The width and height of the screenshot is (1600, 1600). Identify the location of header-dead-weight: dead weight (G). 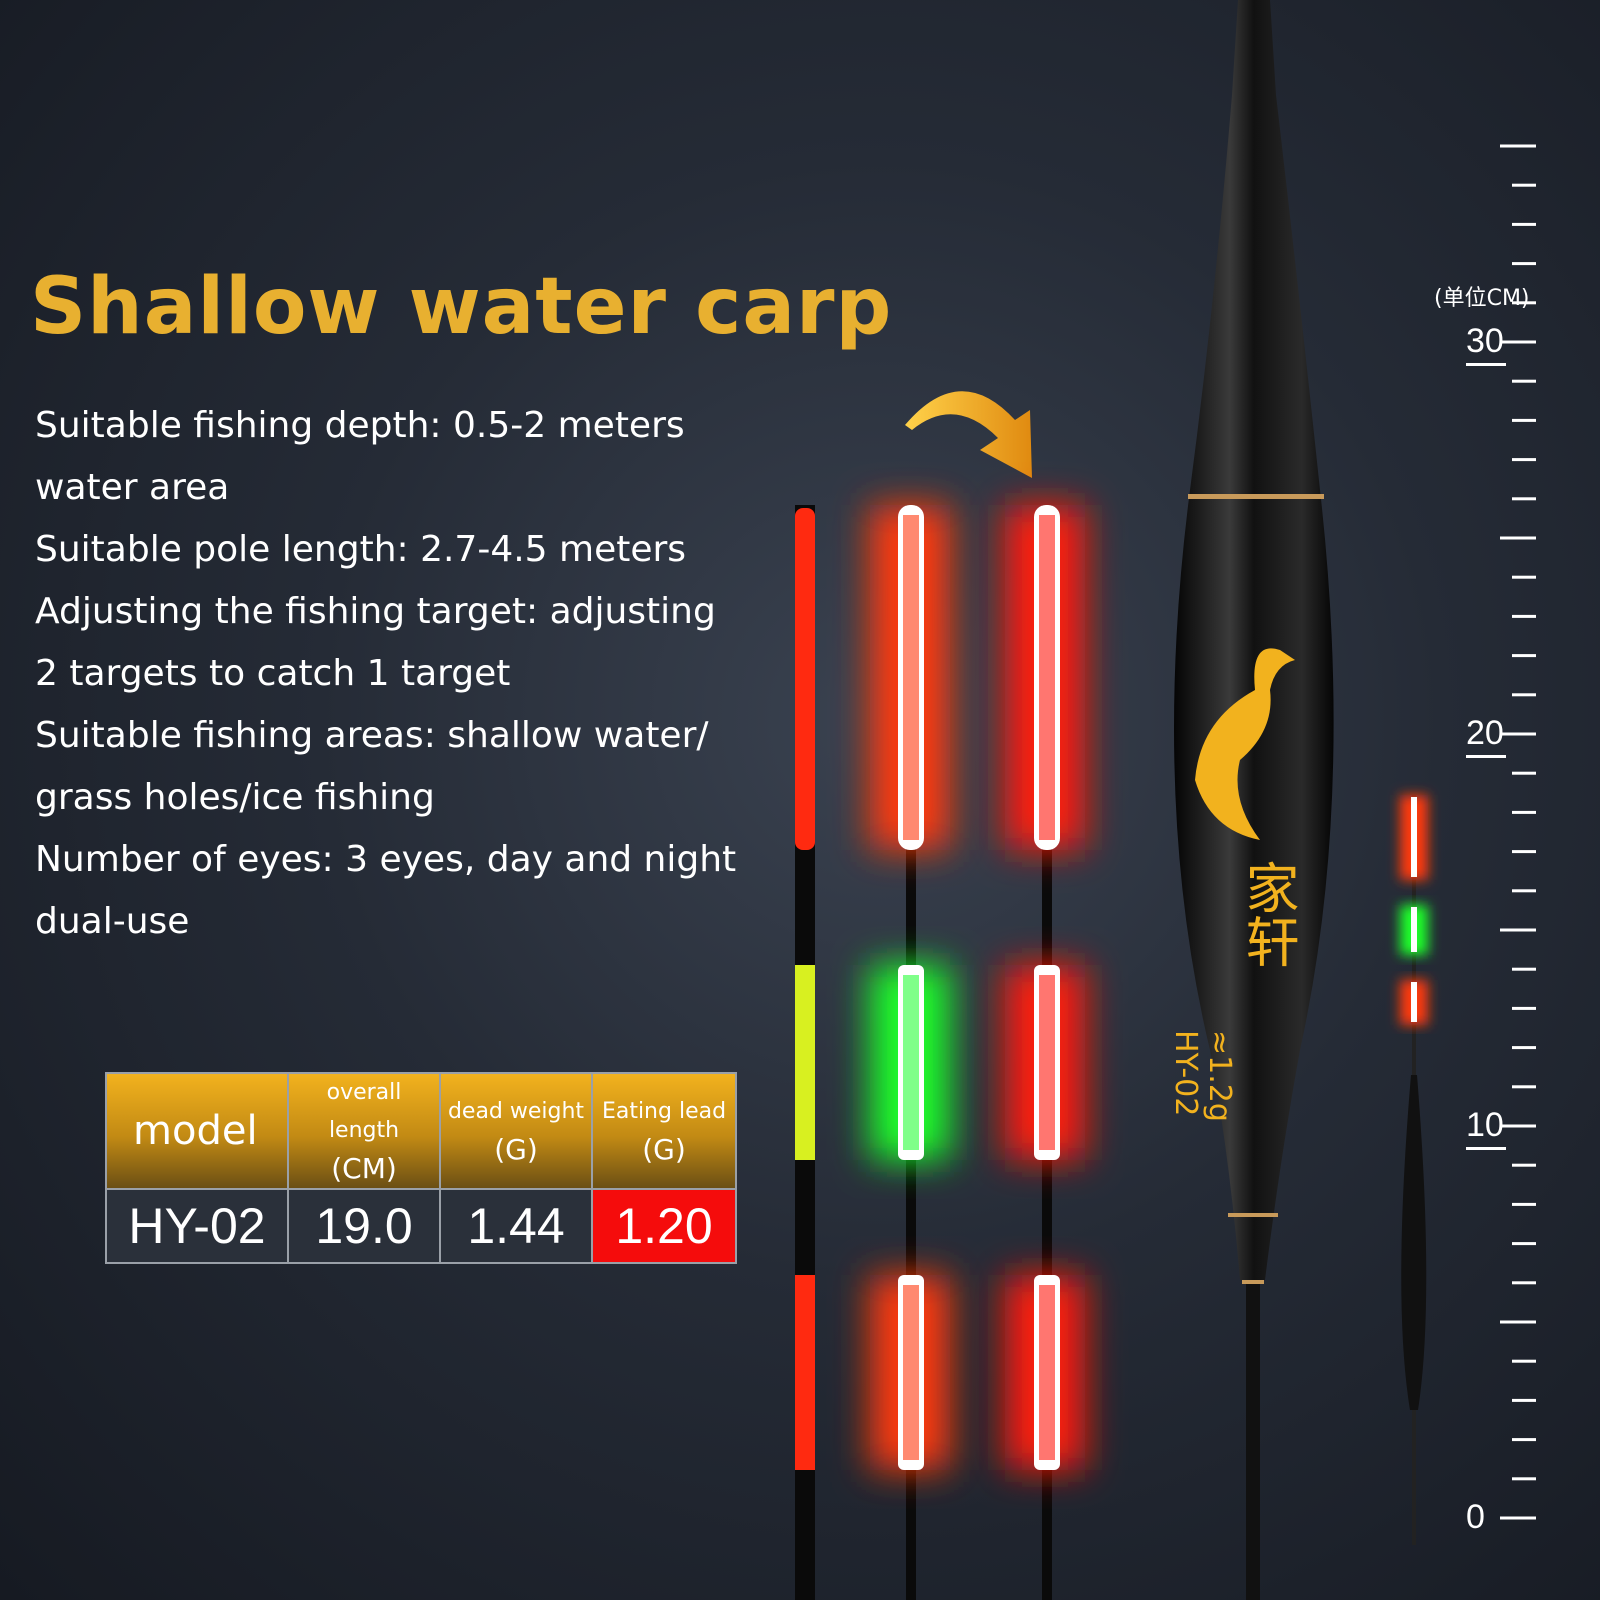
(516, 1131).